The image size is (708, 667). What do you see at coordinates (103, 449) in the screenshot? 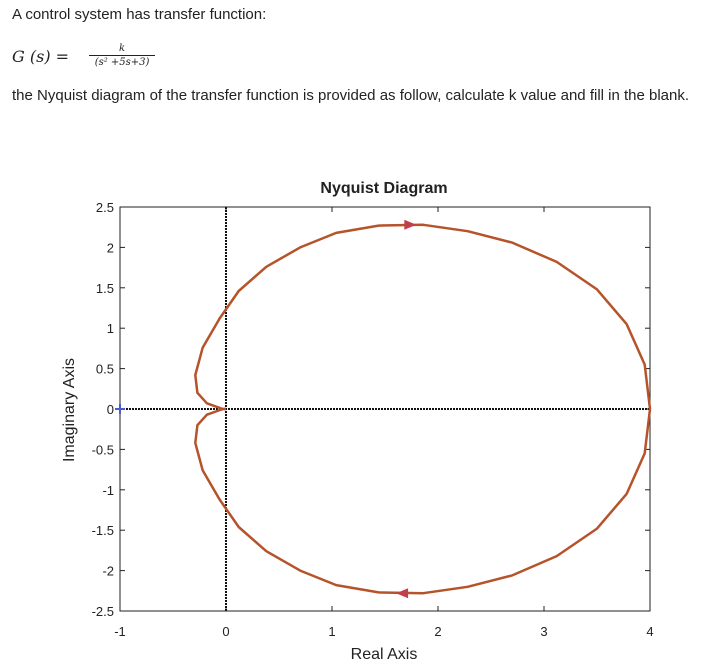
I see `y-tick-label: -0.5` at bounding box center [103, 449].